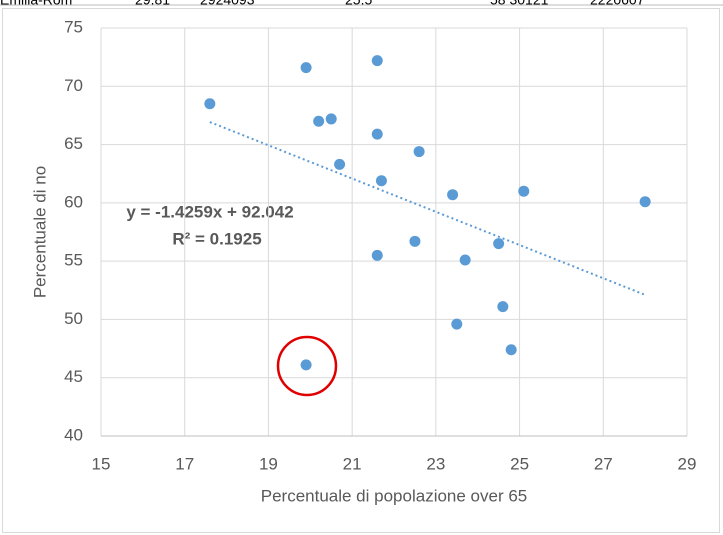 Image resolution: width=723 pixels, height=535 pixels. I want to click on x-tick-label: 21, so click(352, 463).